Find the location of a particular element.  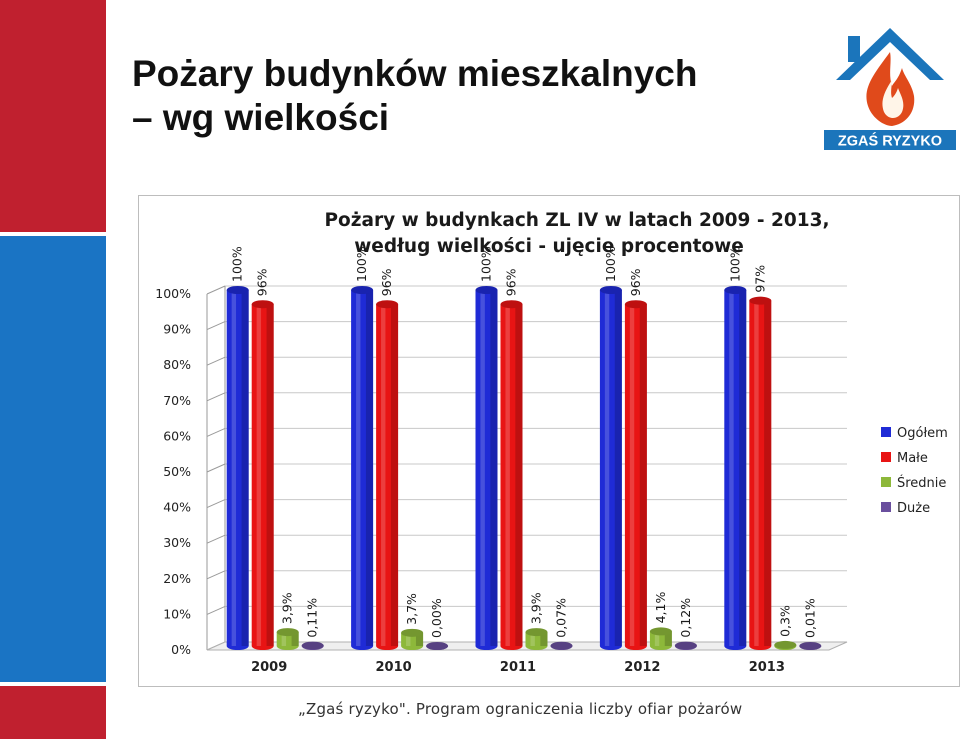

legend-label: Duże is located at coordinates (913, 508).